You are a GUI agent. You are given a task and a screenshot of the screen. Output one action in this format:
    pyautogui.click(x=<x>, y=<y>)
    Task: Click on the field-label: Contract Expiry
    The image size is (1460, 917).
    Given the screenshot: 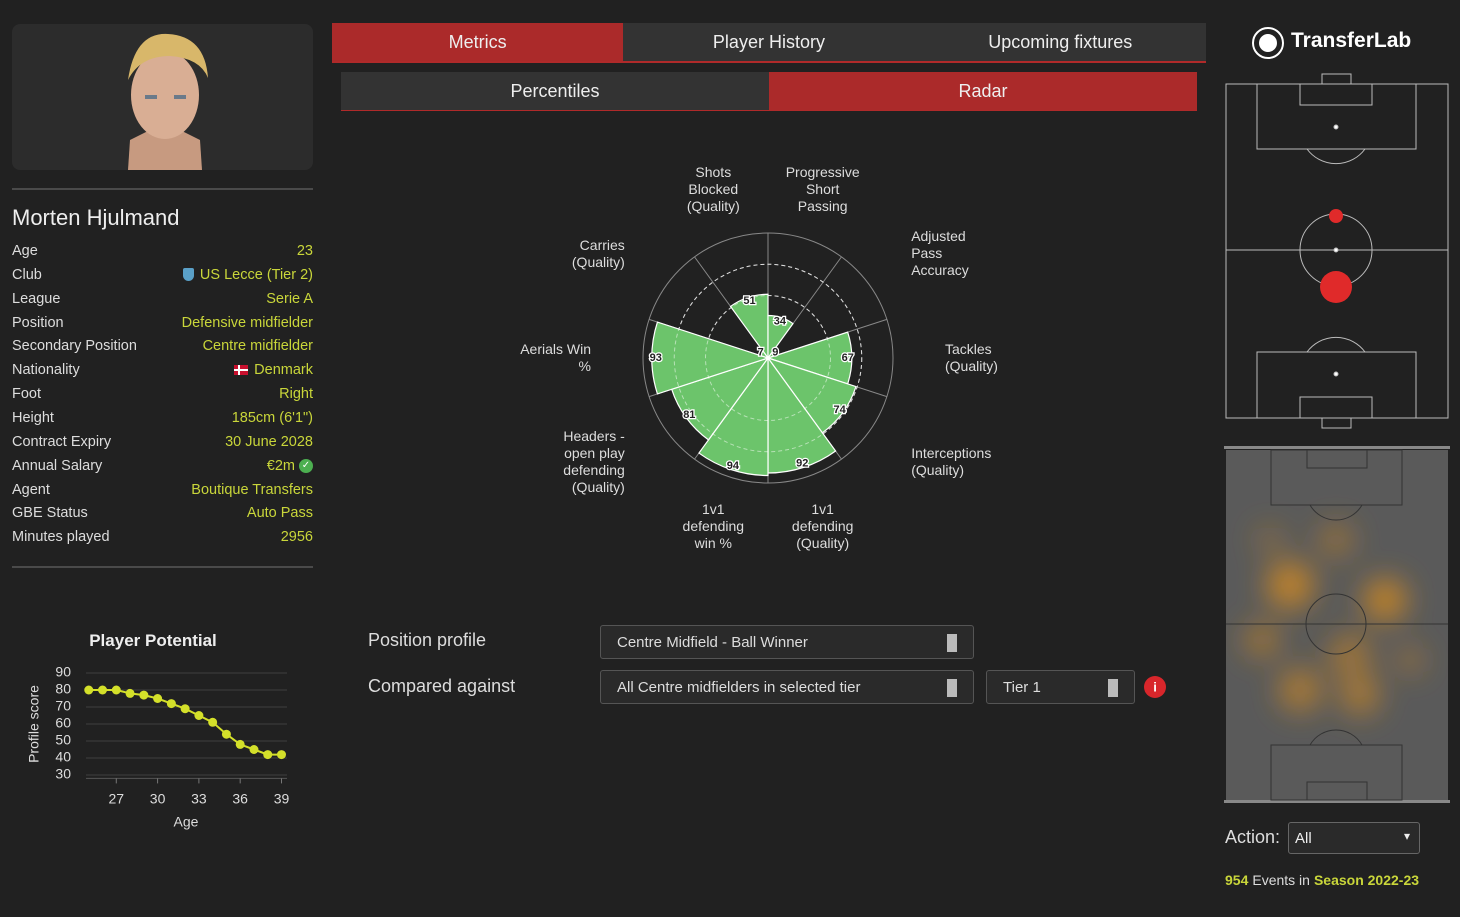 What is the action you would take?
    pyautogui.click(x=62, y=441)
    